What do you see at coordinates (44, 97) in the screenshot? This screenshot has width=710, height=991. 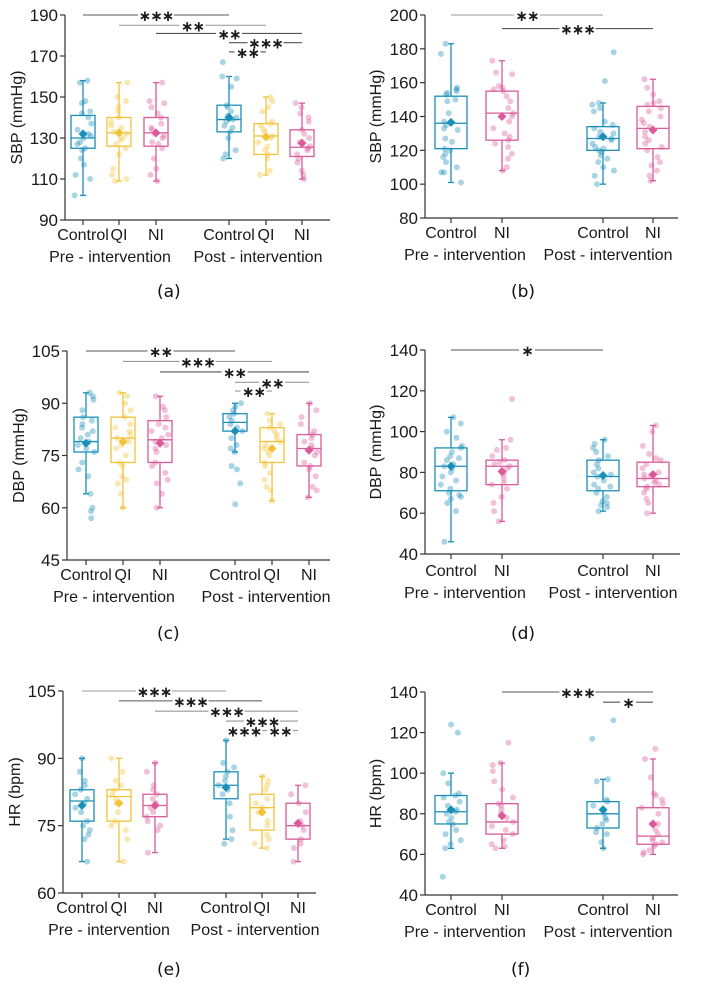 I see `y-tick-label: 150` at bounding box center [44, 97].